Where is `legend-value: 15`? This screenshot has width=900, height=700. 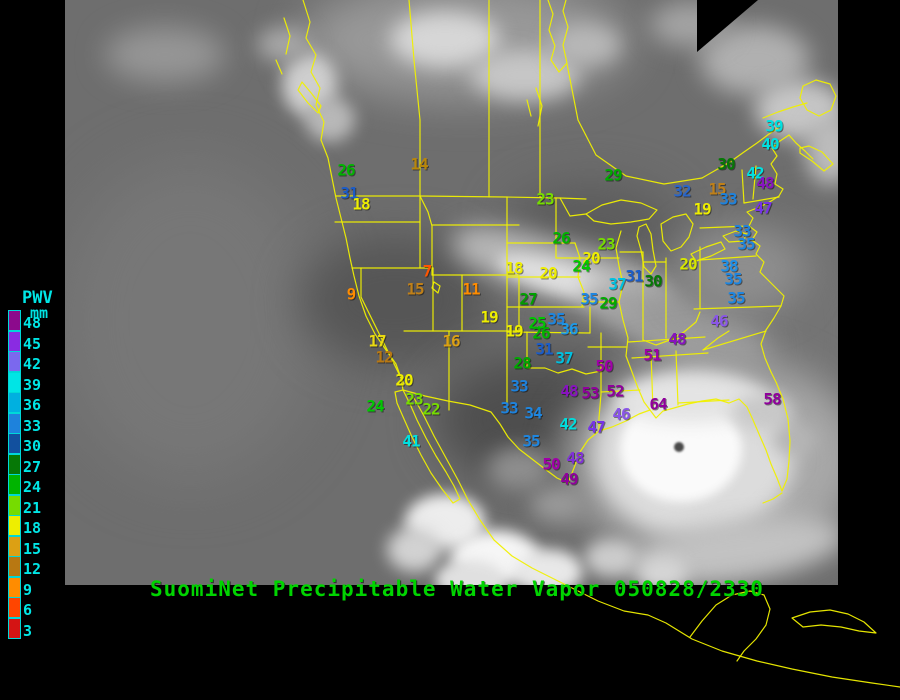 legend-value: 15 is located at coordinates (32, 548).